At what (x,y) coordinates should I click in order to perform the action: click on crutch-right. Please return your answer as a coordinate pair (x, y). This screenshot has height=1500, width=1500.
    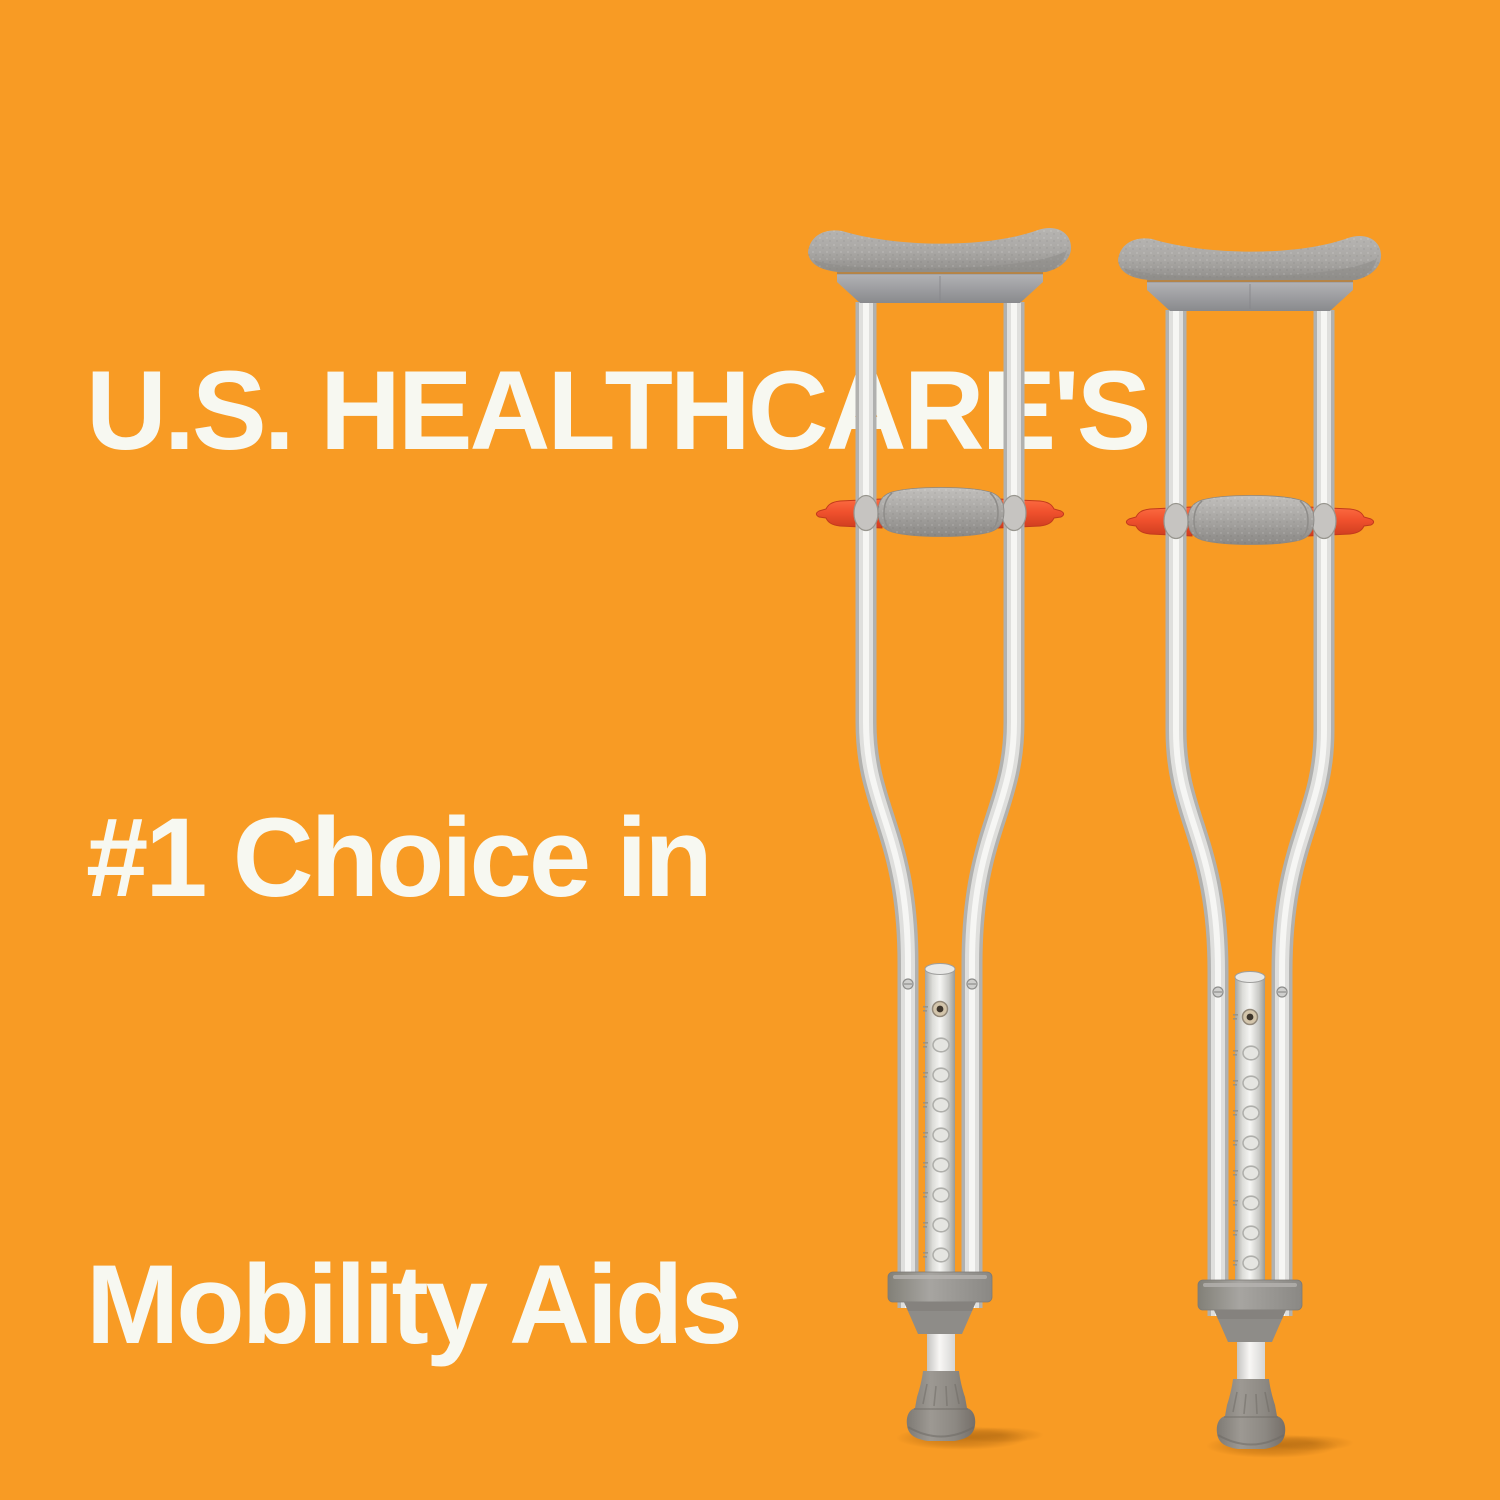
    Looking at the image, I should click on (1249, 847).